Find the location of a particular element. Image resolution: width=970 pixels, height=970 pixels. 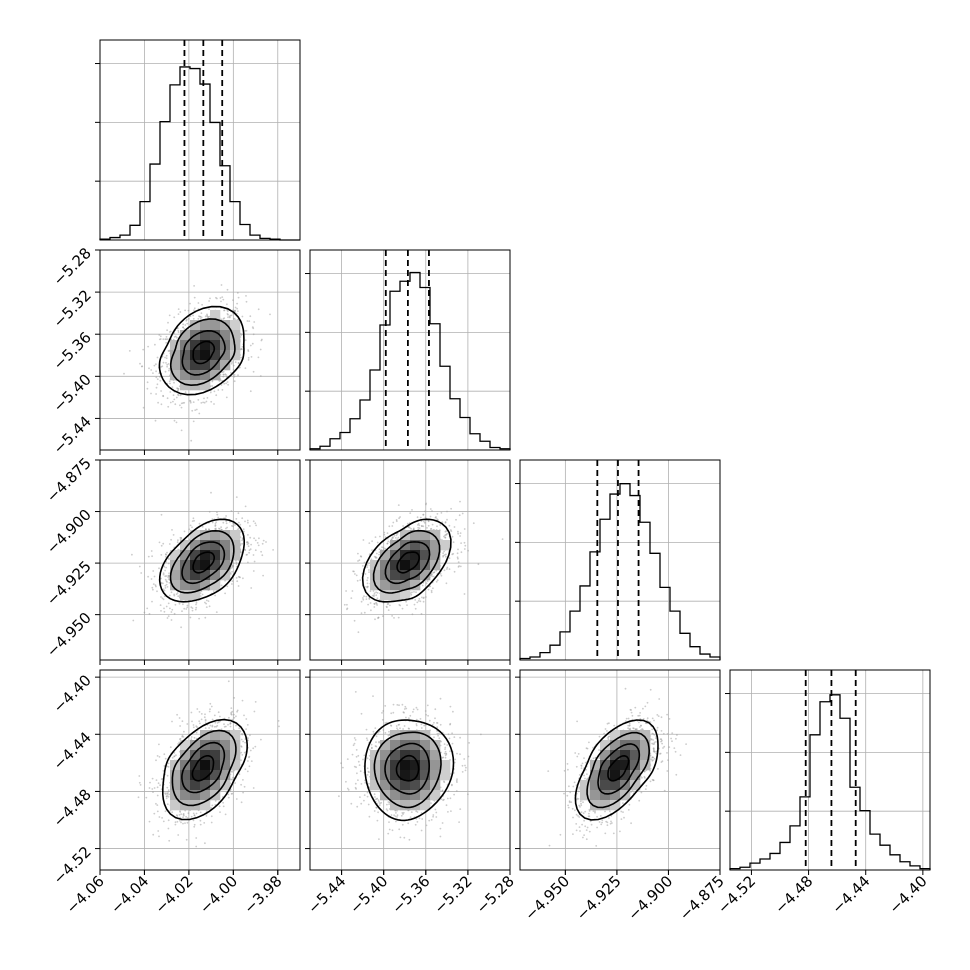

xtick-label-p2: −4.900 is located at coordinates (650, 898).